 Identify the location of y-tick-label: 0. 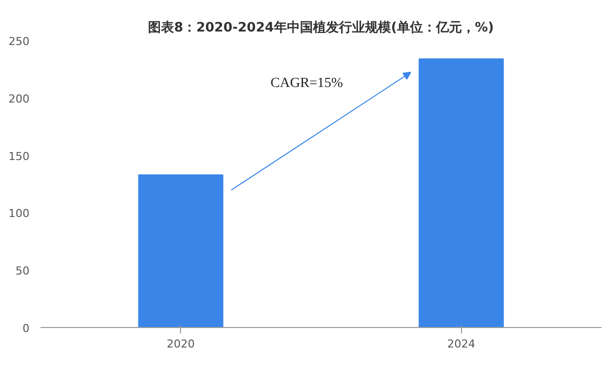
(26, 328).